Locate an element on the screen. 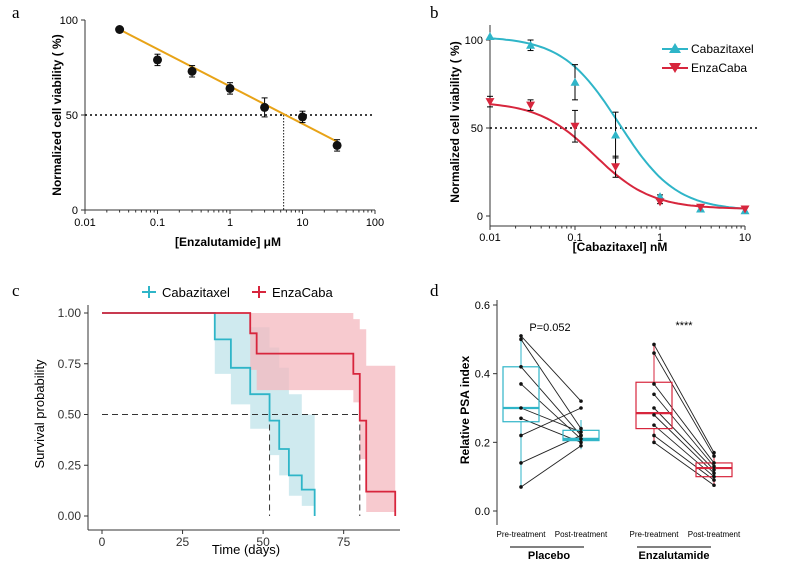 The width and height of the screenshot is (787, 566). panel-c-survival-curve-enzacaba is located at coordinates (249, 414).